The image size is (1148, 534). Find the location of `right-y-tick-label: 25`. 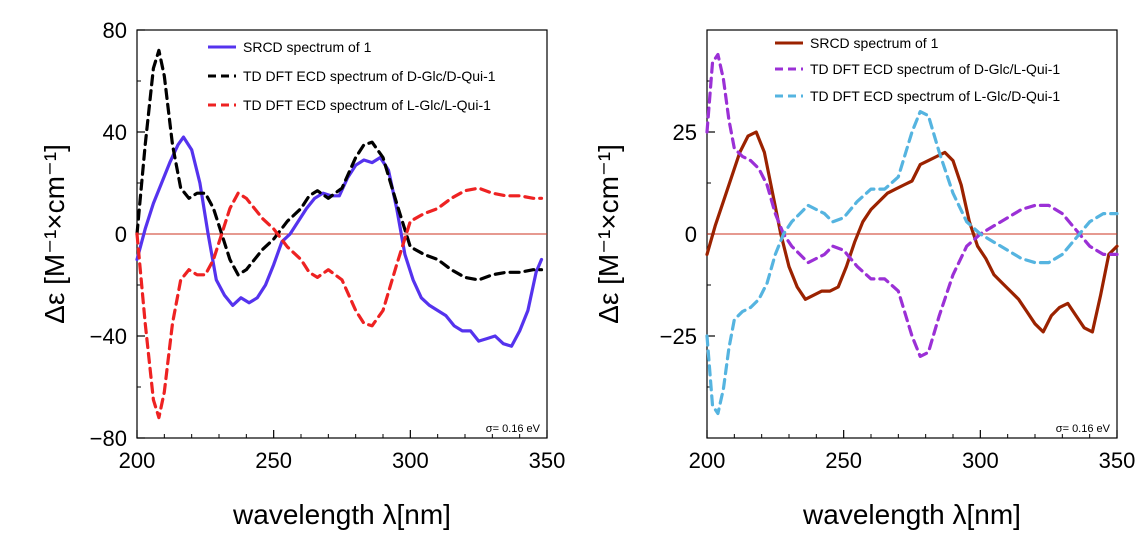

right-y-tick-label: 25 is located at coordinates (685, 132).